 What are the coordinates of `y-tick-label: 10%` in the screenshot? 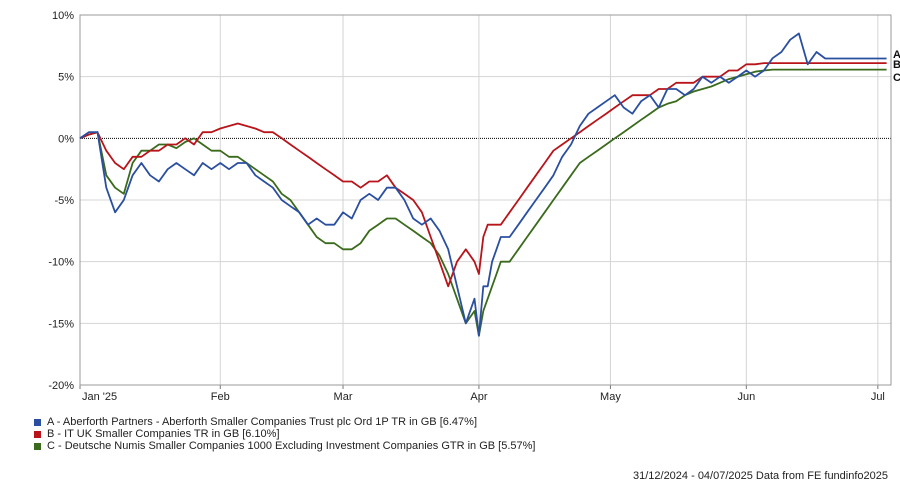 It's located at (63, 16).